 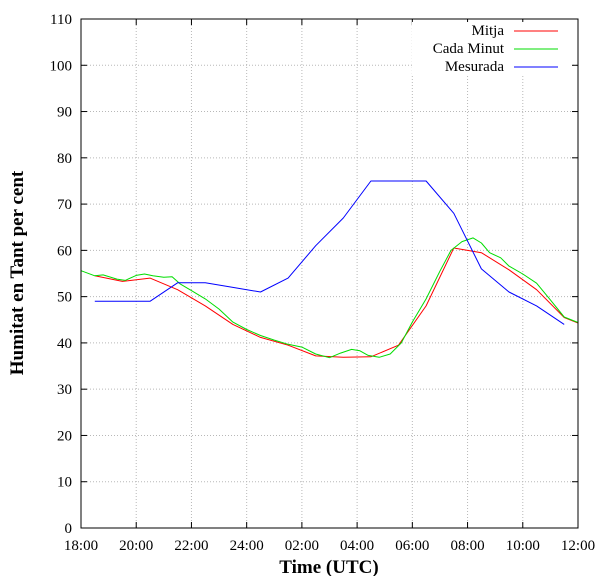 What do you see at coordinates (578, 546) in the screenshot?
I see `x-tick-label: 12:00` at bounding box center [578, 546].